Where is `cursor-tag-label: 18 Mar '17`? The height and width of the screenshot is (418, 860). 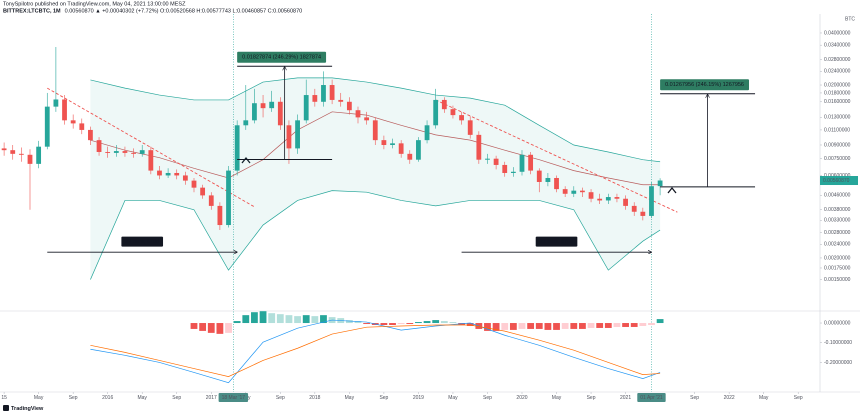 cursor-tag-label: 18 Mar '17 is located at coordinates (234, 398).